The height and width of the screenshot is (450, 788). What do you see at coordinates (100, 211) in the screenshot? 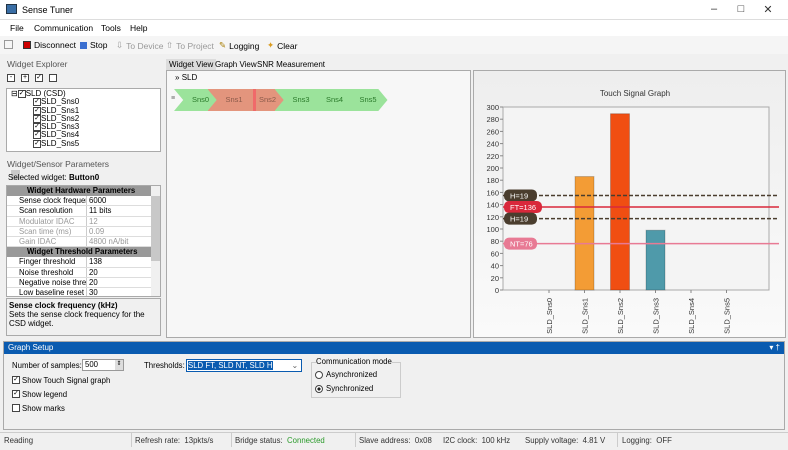
I see `parameter-value: 11 bits` at bounding box center [100, 211].